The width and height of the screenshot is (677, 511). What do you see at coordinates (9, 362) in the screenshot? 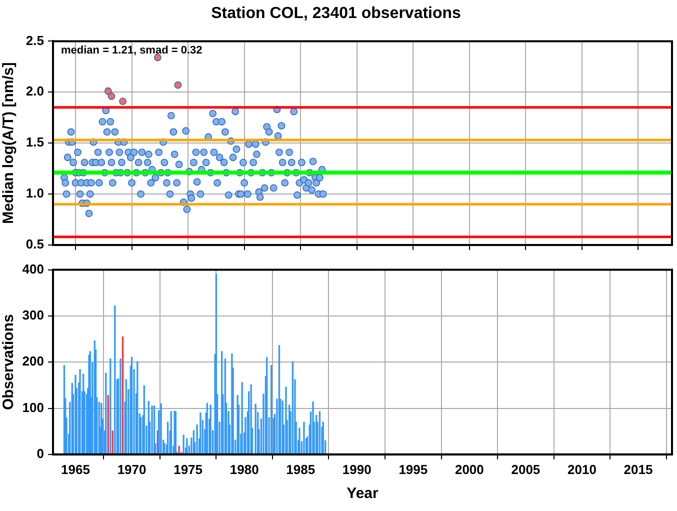
I see `y-axis-title: Observations` at bounding box center [9, 362].